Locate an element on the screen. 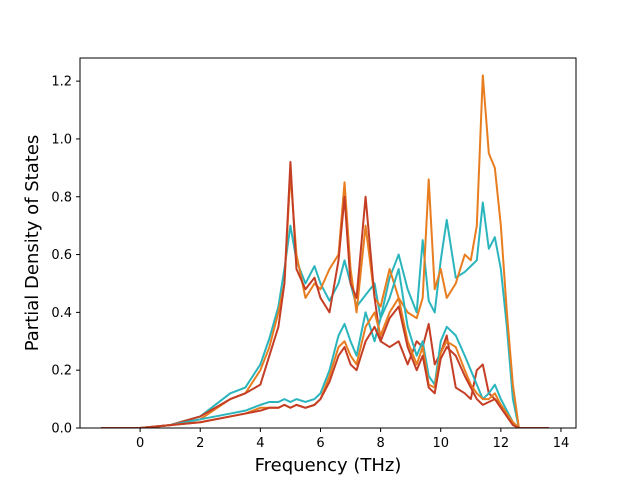 The image size is (640, 480). y-tick-label: 0.0 is located at coordinates (61, 429).